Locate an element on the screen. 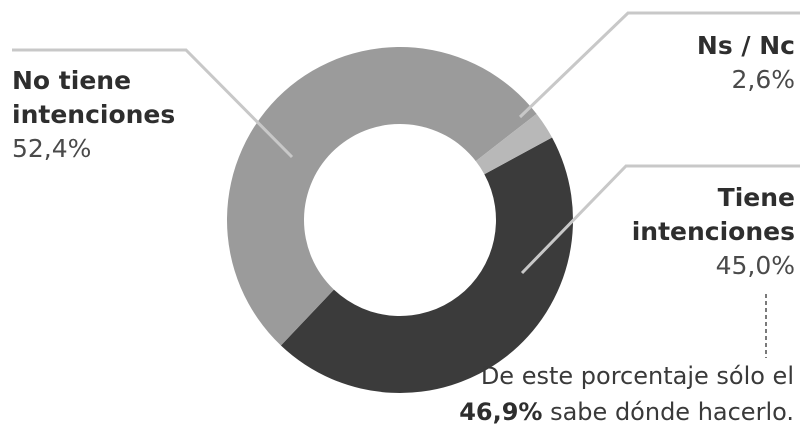 The image size is (800, 430). label-tiene-line1: Tiene is located at coordinates (756, 197).